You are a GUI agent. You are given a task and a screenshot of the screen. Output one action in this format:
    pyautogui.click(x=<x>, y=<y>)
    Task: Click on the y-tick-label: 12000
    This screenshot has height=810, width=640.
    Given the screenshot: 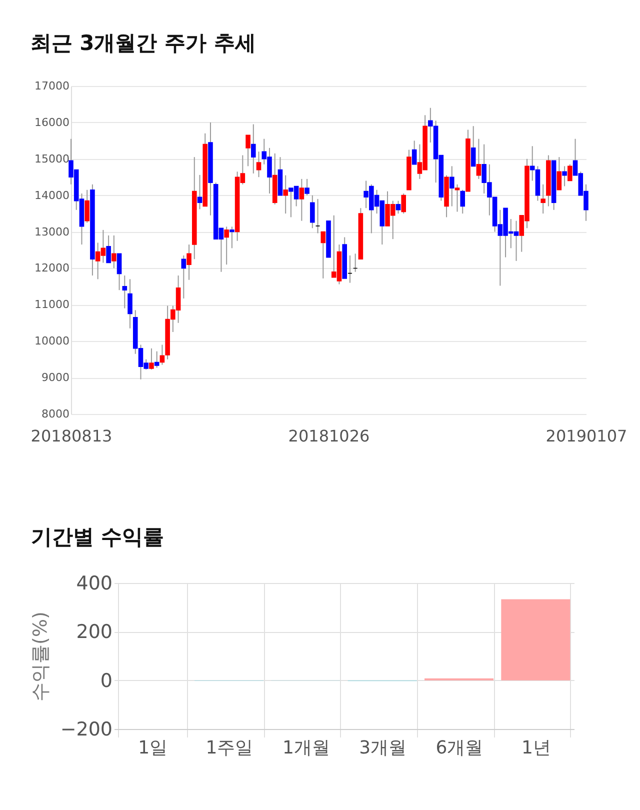 What is the action you would take?
    pyautogui.click(x=52, y=268)
    